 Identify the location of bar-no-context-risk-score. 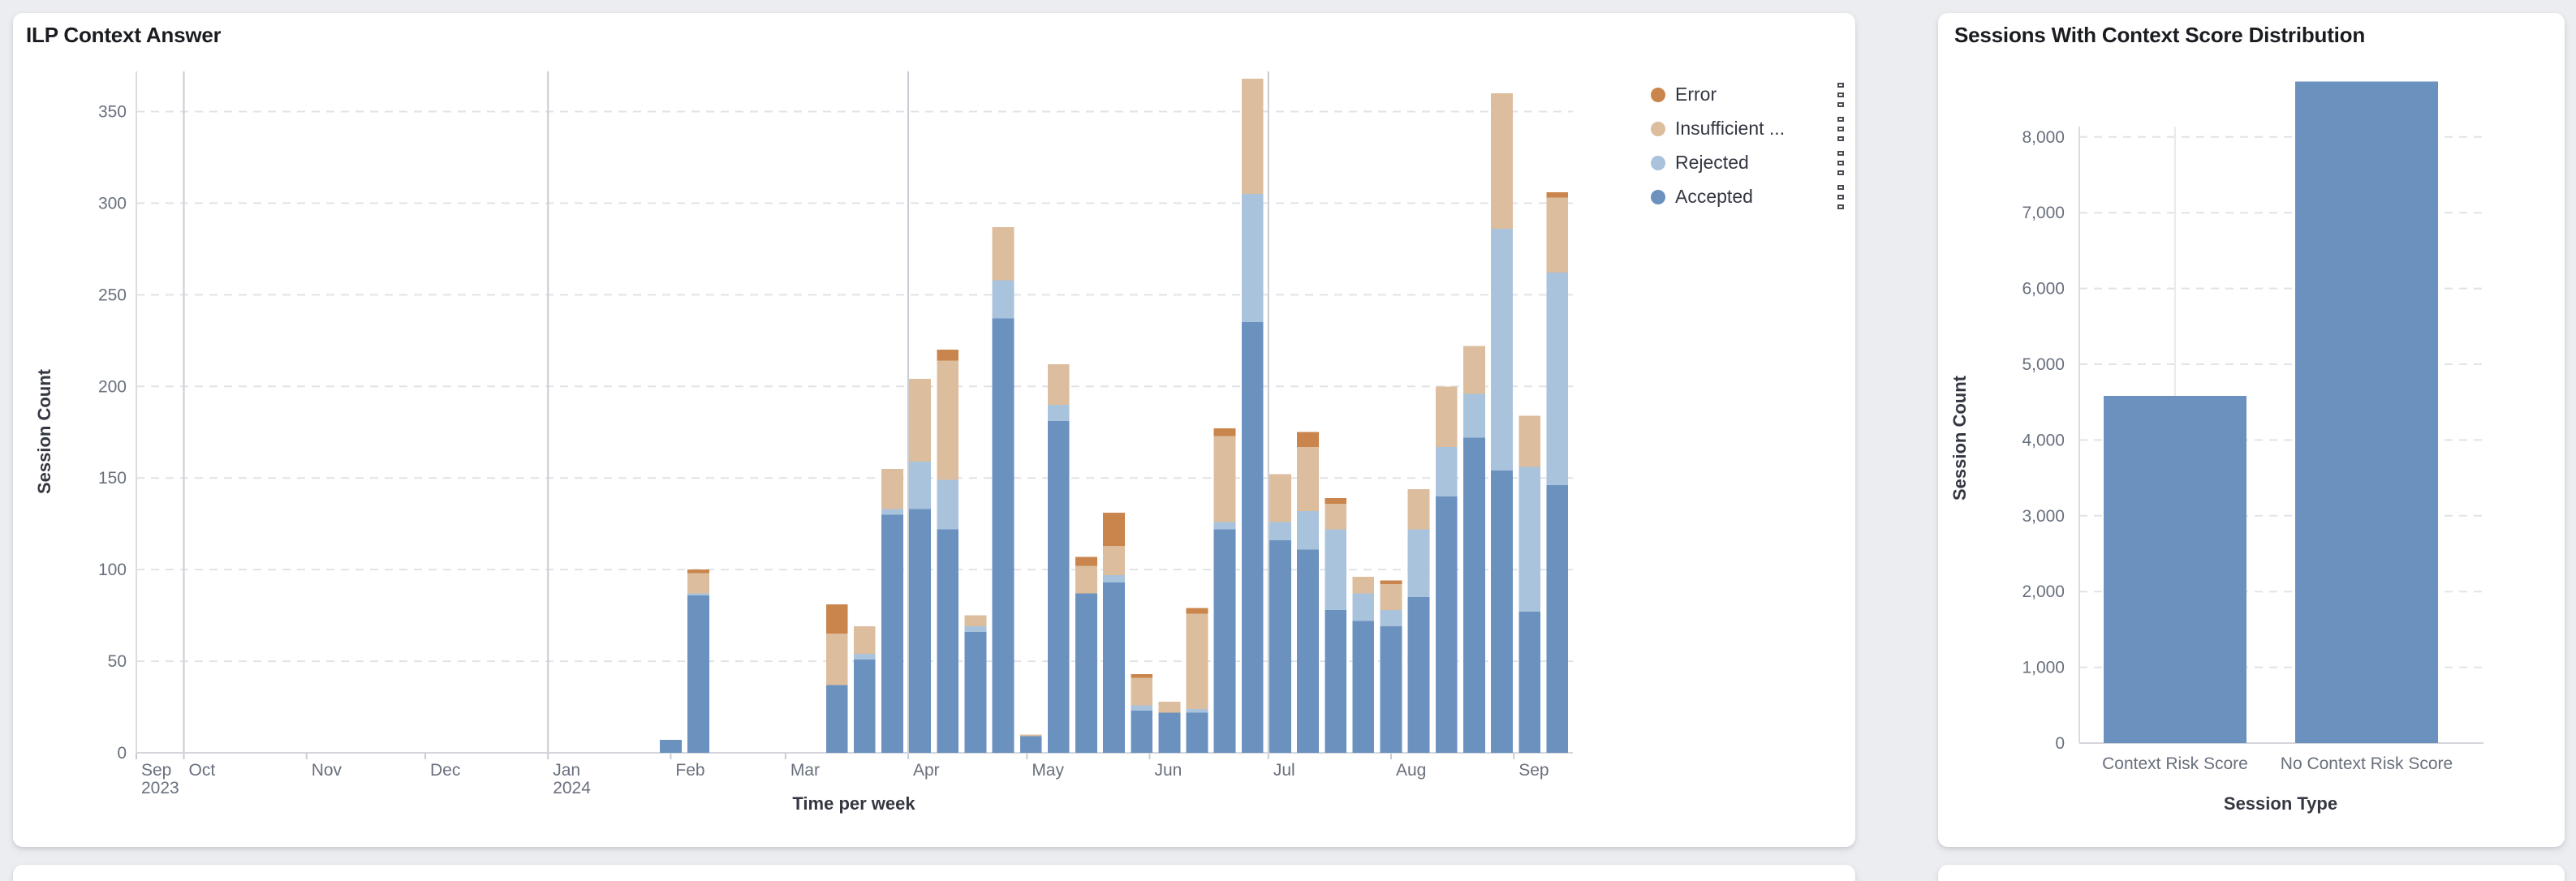
(2367, 412).